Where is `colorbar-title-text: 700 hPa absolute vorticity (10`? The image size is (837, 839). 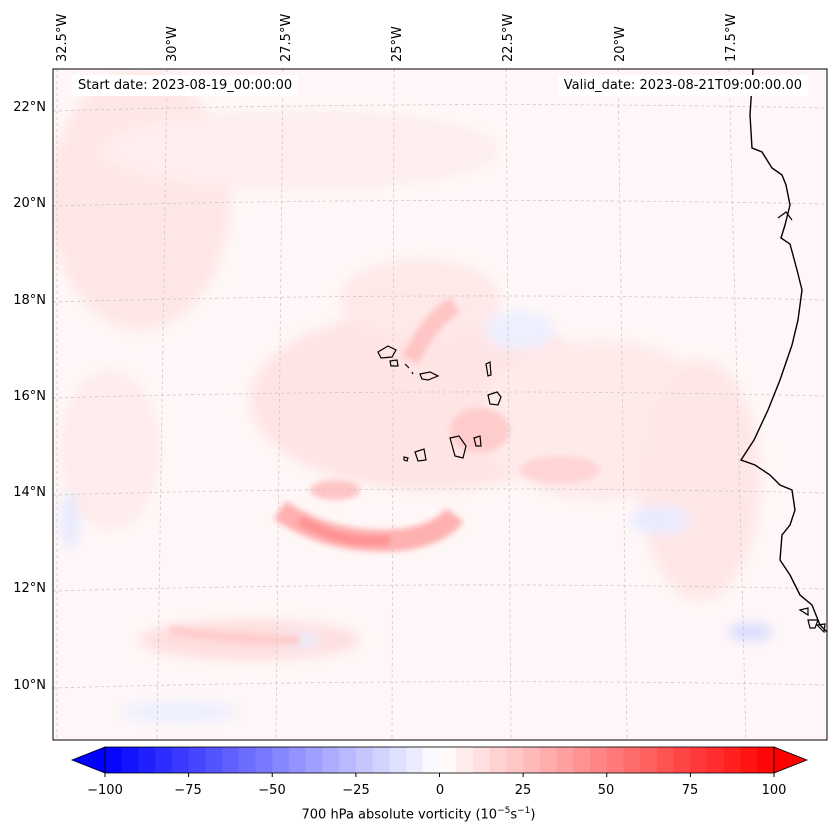
colorbar-title-text: 700 hPa absolute vorticity (10 is located at coordinates (399, 815).